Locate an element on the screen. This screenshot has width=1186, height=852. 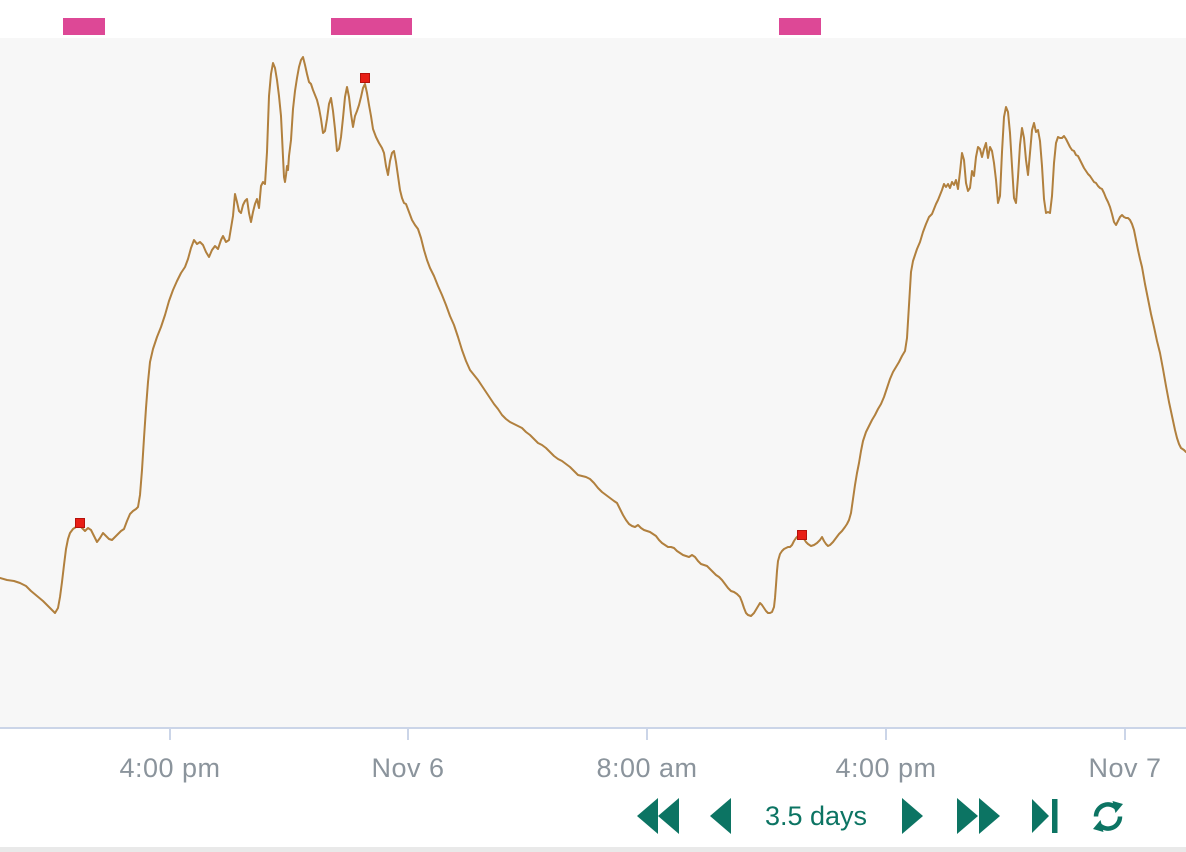
double-chevron-right-icon is located at coordinates (978, 816).